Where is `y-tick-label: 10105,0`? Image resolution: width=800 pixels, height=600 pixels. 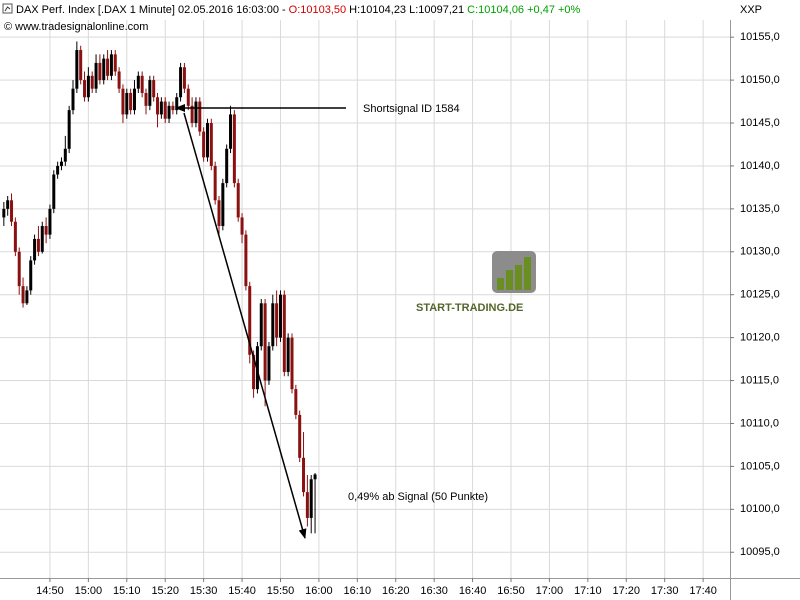
y-tick-label: 10105,0 is located at coordinates (760, 466).